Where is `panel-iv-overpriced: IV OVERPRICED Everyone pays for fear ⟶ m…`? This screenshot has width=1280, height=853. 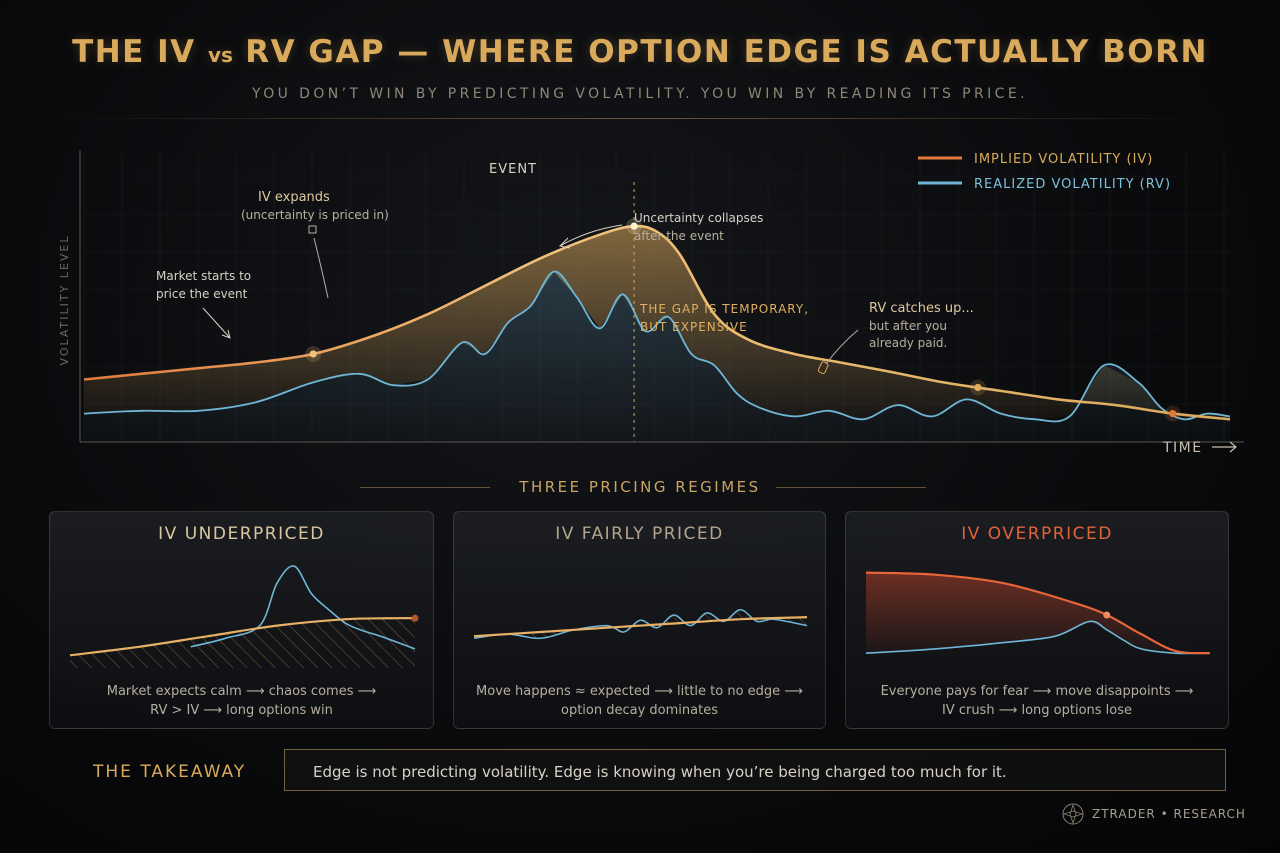 panel-iv-overpriced: IV OVERPRICED Everyone pays for fear ⟶ m… is located at coordinates (1037, 620).